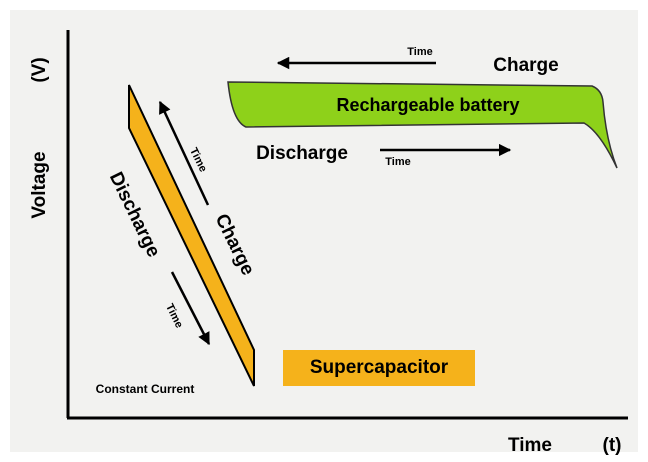  I want to click on supercap-label-box, so click(379, 368).